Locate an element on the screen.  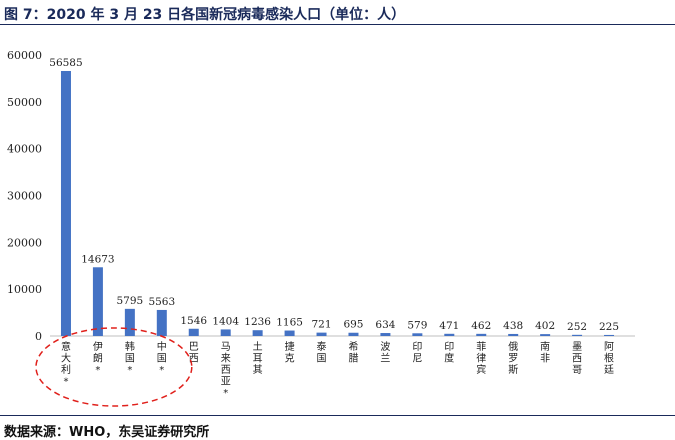
source-note: 数据来源：WHO，东吴证券研究所 is located at coordinates (107, 432).